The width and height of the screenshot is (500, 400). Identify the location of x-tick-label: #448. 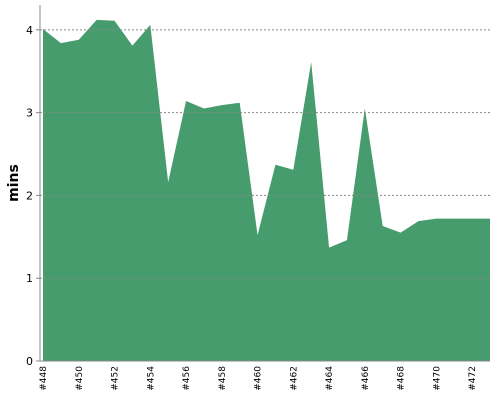
(44, 378).